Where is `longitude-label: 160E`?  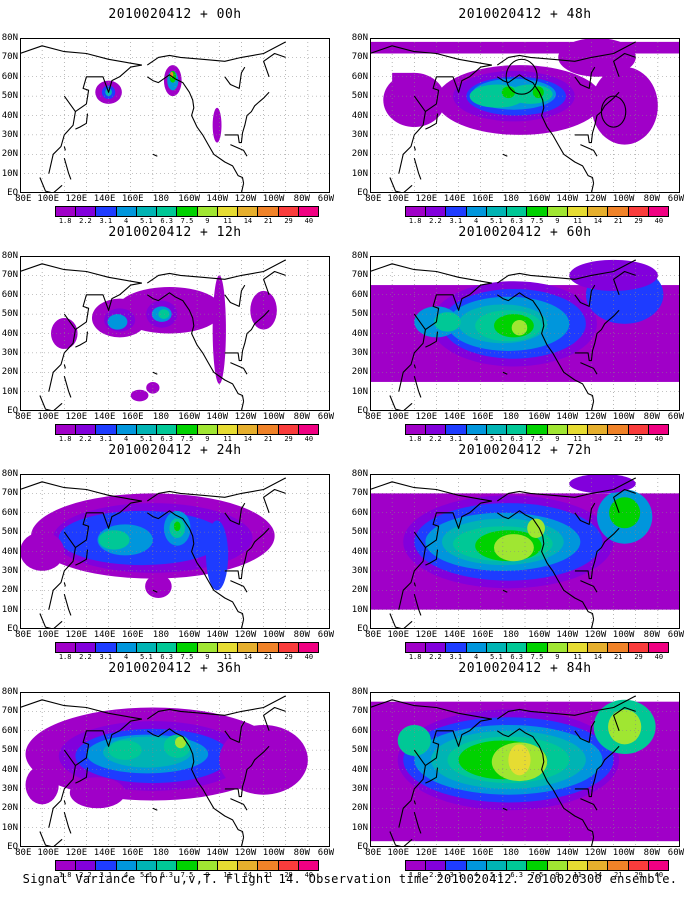
longitude-label: 160E is located at coordinates (132, 199).